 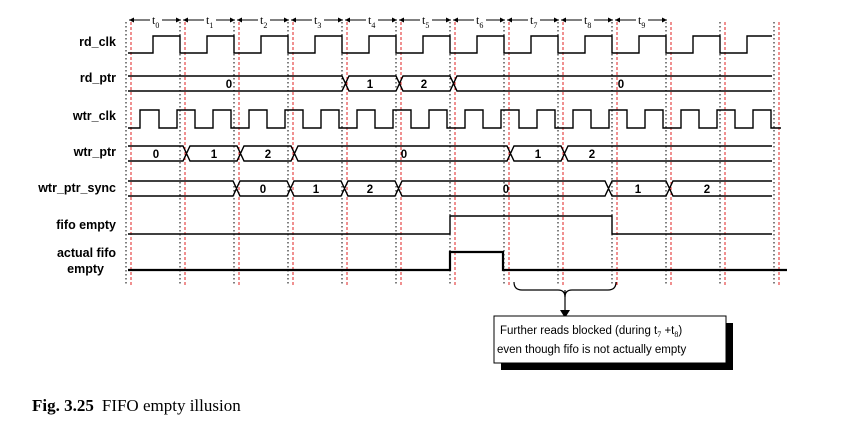 I want to click on time-label: t8, so click(x=587, y=21).